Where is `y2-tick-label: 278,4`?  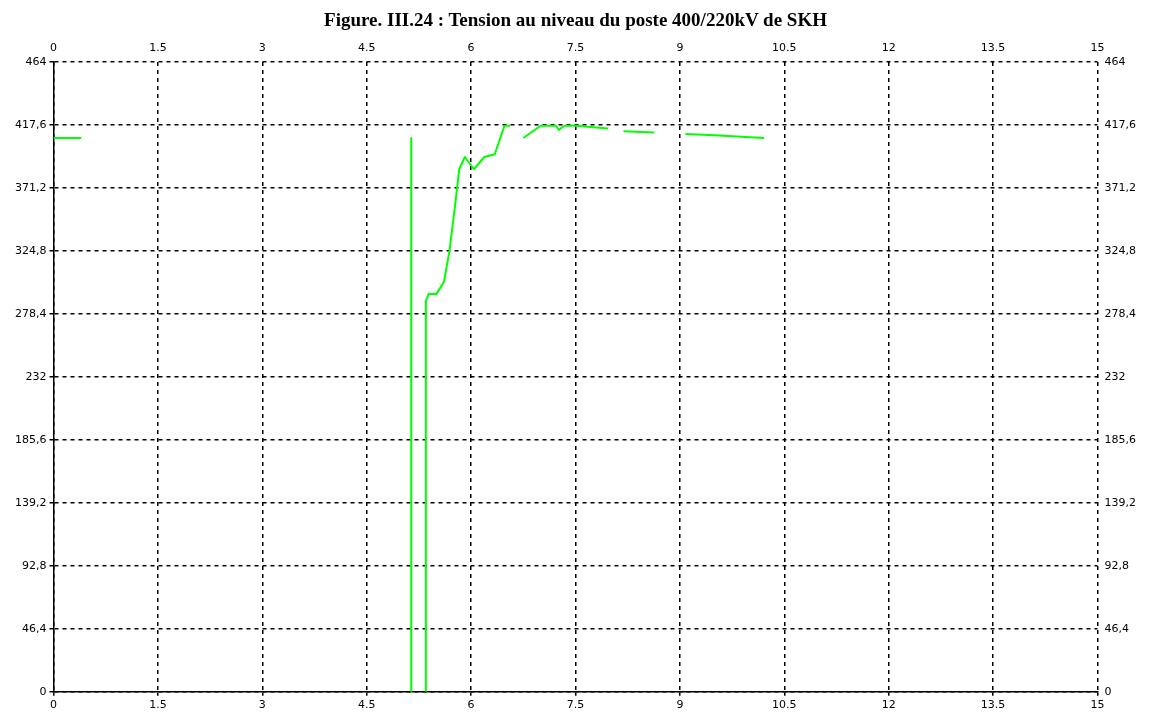
y2-tick-label: 278,4 is located at coordinates (1120, 313).